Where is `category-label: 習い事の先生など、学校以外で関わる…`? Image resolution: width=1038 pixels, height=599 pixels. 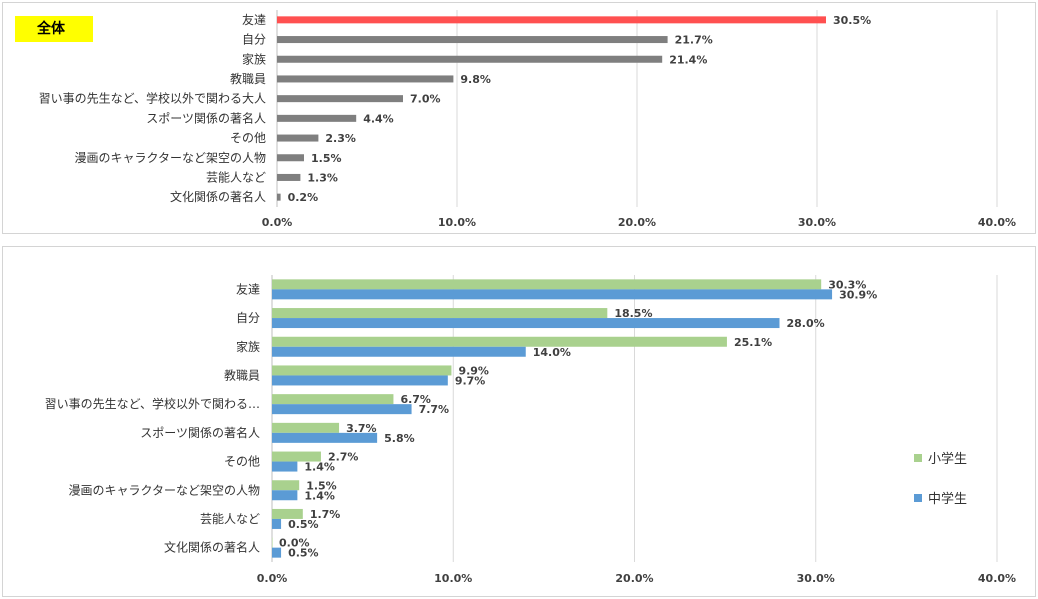 category-label: 習い事の先生など、学校以外で関わる… is located at coordinates (152, 403).